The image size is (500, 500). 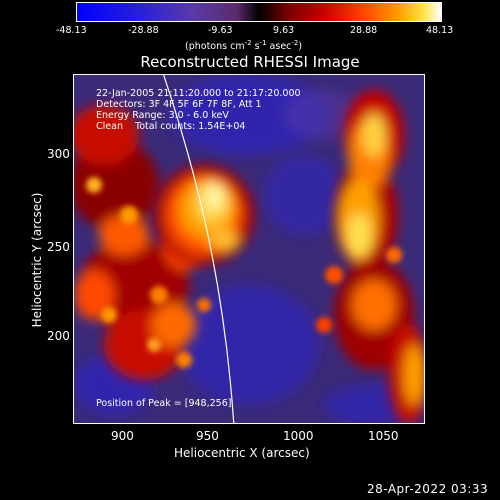 I want to click on energy-range: Energy Range: 3.0 - 6.0 keV, so click(x=162, y=115).